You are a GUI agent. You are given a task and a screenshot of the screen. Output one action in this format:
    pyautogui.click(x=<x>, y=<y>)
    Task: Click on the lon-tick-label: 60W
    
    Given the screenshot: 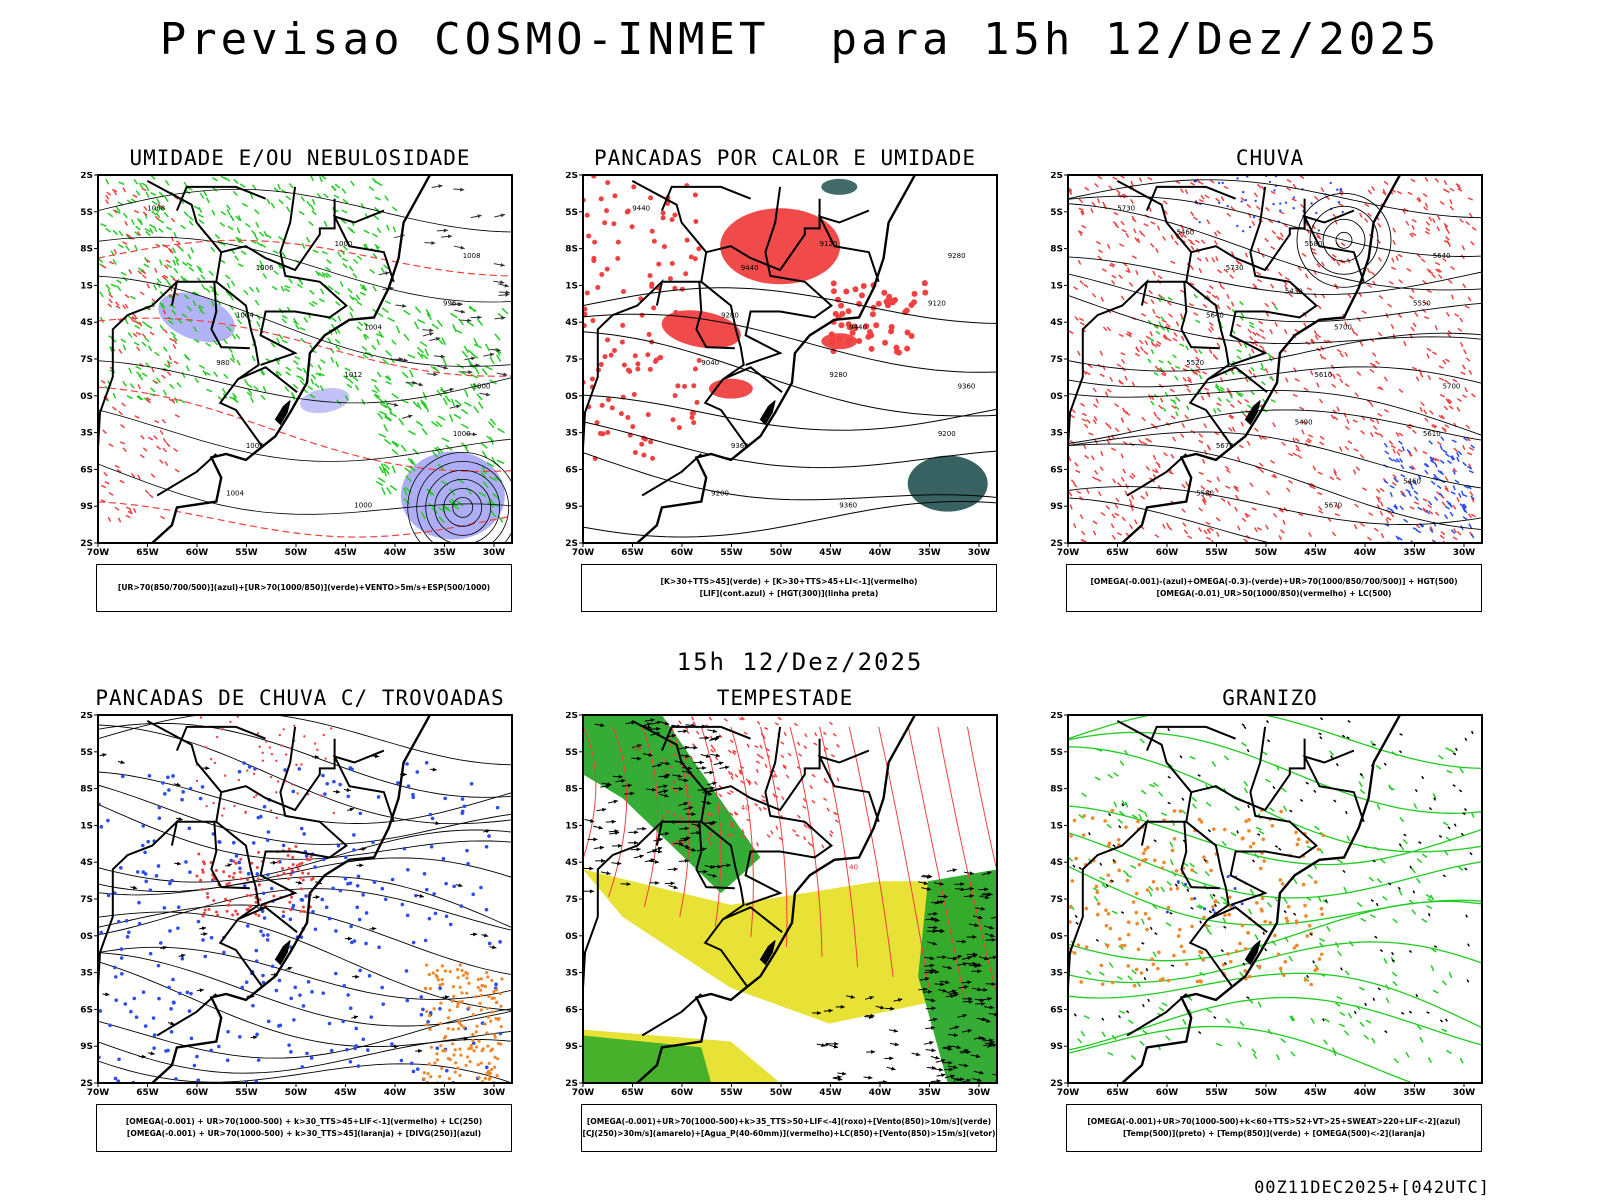 What is the action you would take?
    pyautogui.click(x=682, y=553)
    